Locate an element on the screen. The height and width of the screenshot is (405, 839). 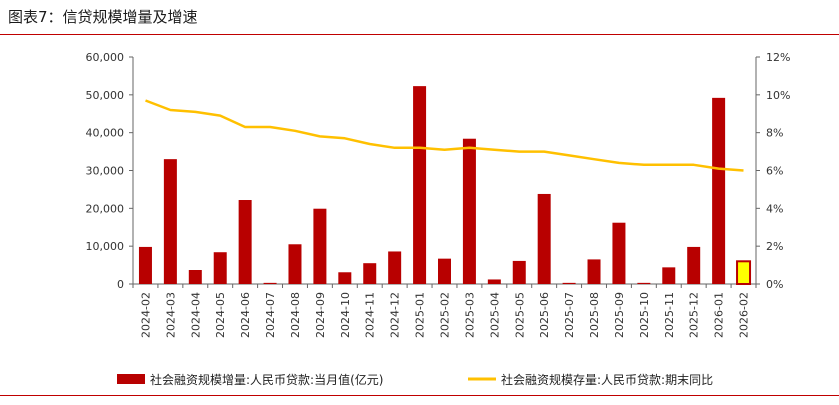
x-tick-label: 2024-06 is located at coordinates (245, 315).